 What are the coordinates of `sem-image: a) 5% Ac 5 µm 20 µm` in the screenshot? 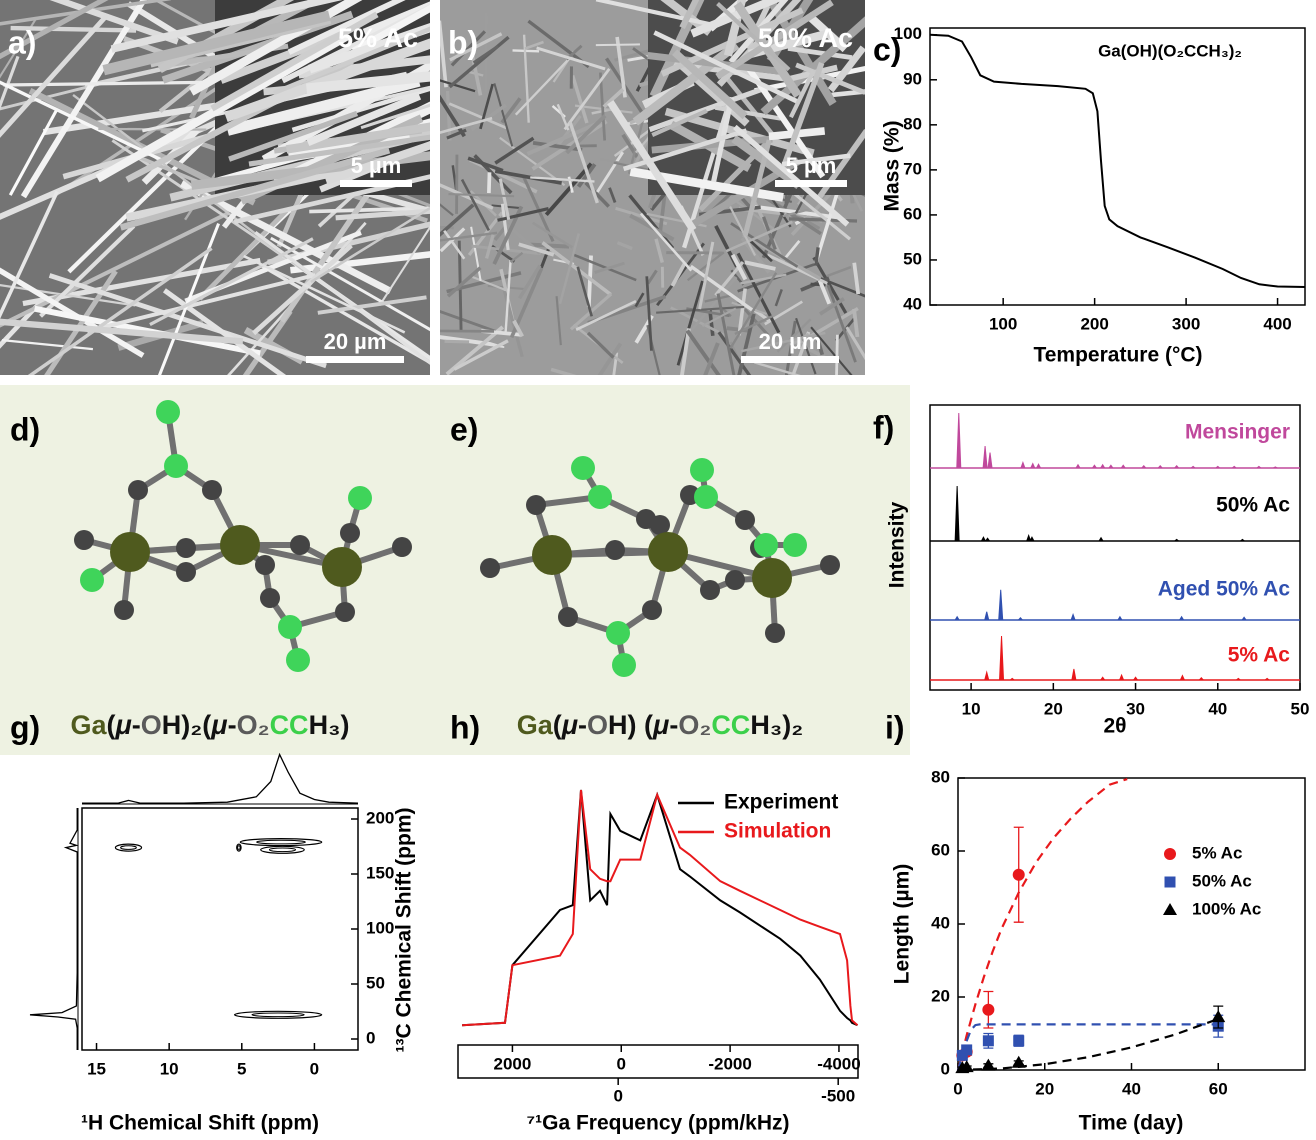 It's located at (215, 187).